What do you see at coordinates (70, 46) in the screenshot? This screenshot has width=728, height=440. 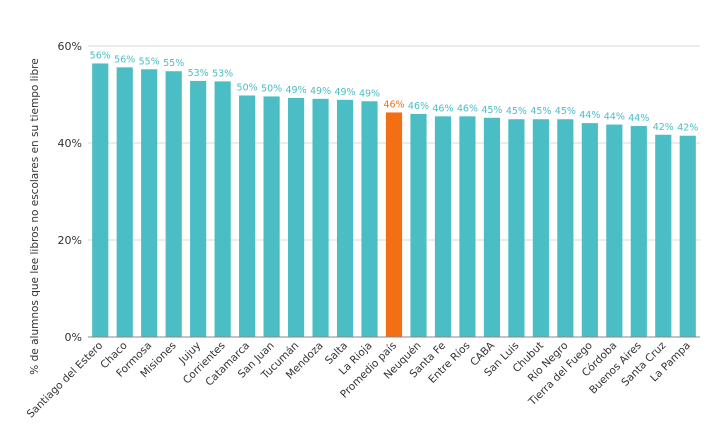 I see `y-tick-label: 60%` at bounding box center [70, 46].